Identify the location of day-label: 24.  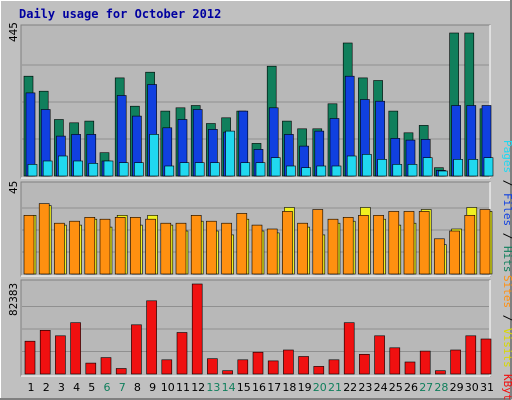
(381, 387).